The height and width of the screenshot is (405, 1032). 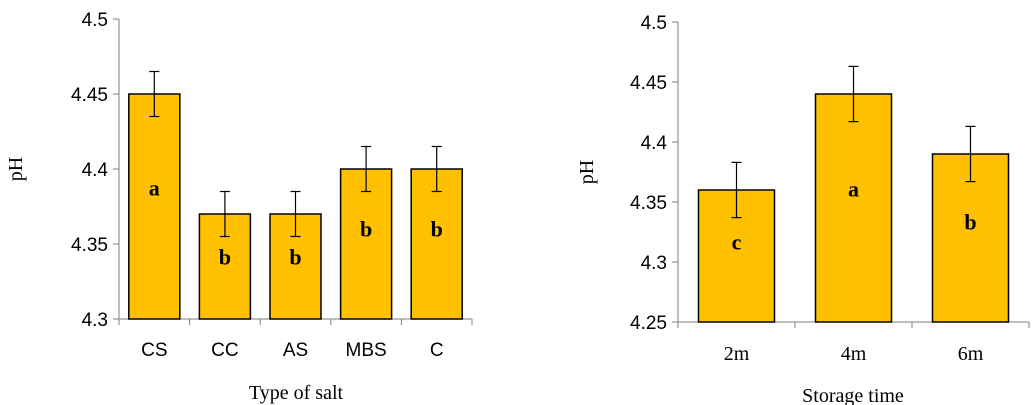 What do you see at coordinates (295, 350) in the screenshot?
I see `x-tick-label: AS` at bounding box center [295, 350].